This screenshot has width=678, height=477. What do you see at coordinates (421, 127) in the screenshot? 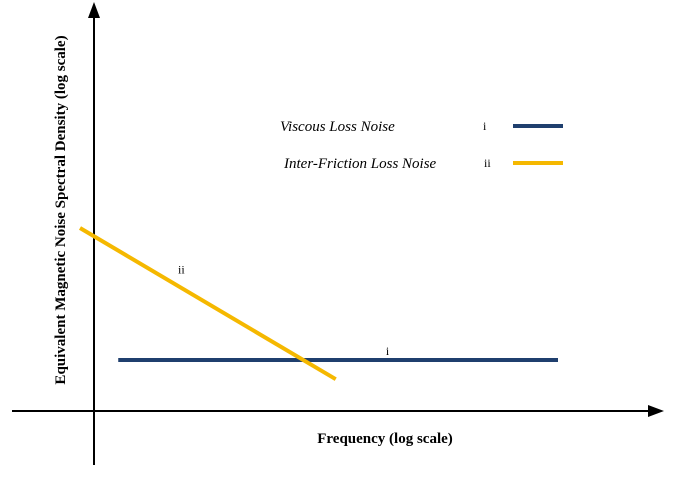
I see `legend-item-viscous: Viscous Loss Noise i` at bounding box center [421, 127].